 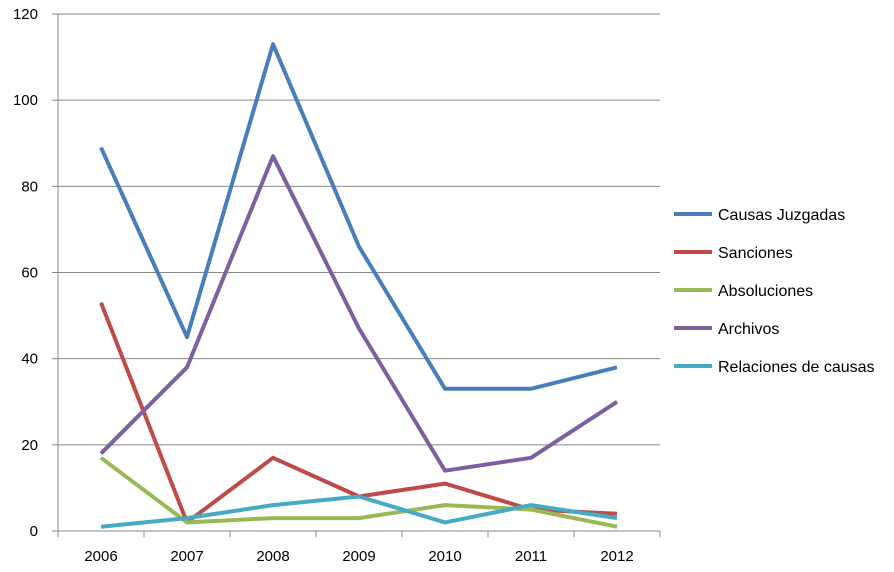 What do you see at coordinates (100, 556) in the screenshot?
I see `x-tick-label: 2006` at bounding box center [100, 556].